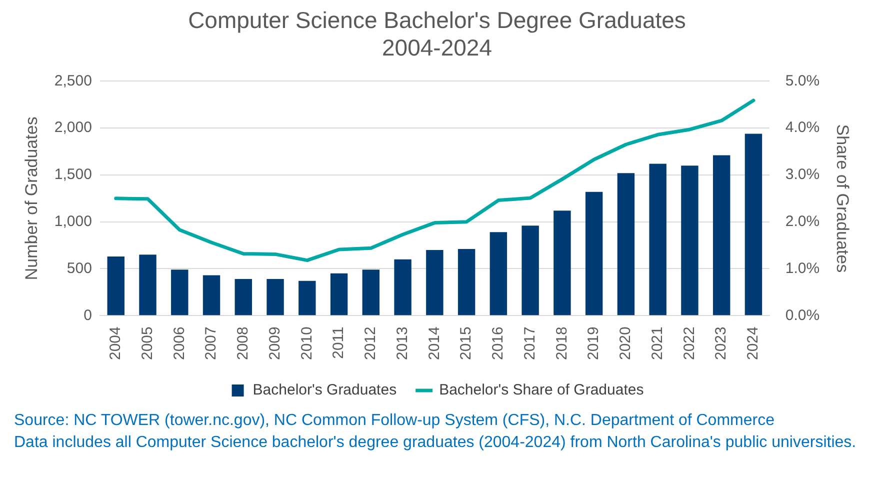 The width and height of the screenshot is (874, 500). What do you see at coordinates (498, 343) in the screenshot?
I see `x-tick-label: 2016` at bounding box center [498, 343].